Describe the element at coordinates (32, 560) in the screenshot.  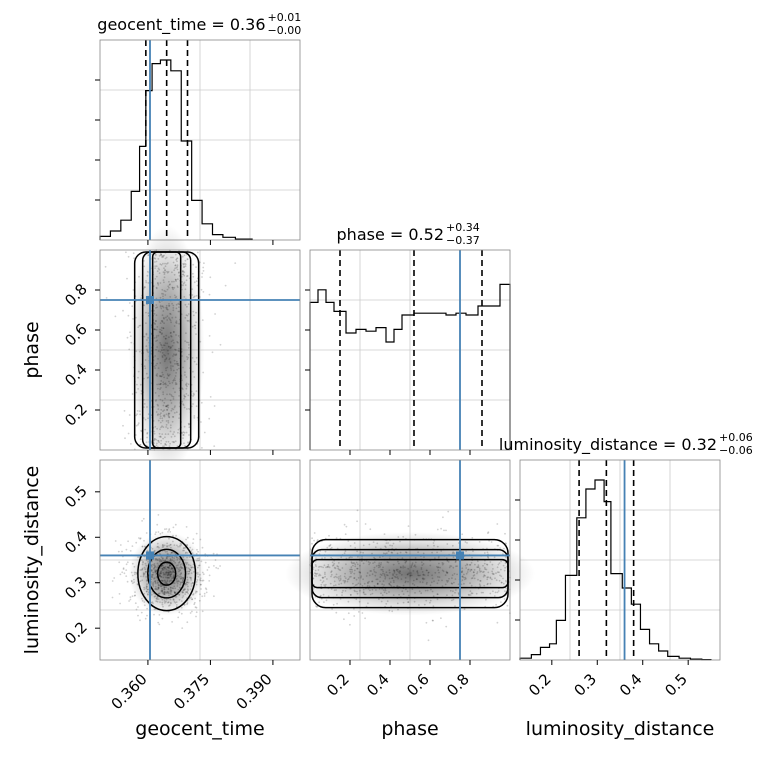
I see `y-axis-label: luminosity_distance` at that location.